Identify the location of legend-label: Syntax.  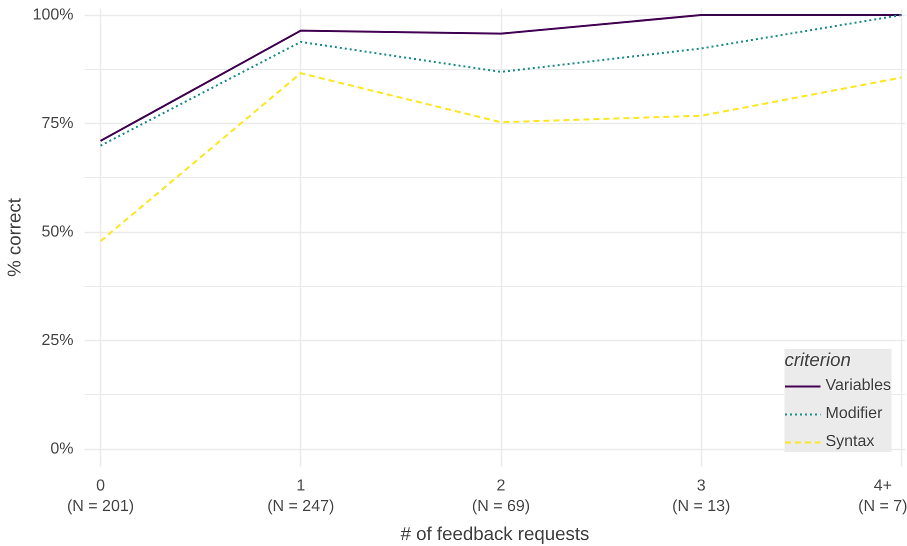
(849, 442).